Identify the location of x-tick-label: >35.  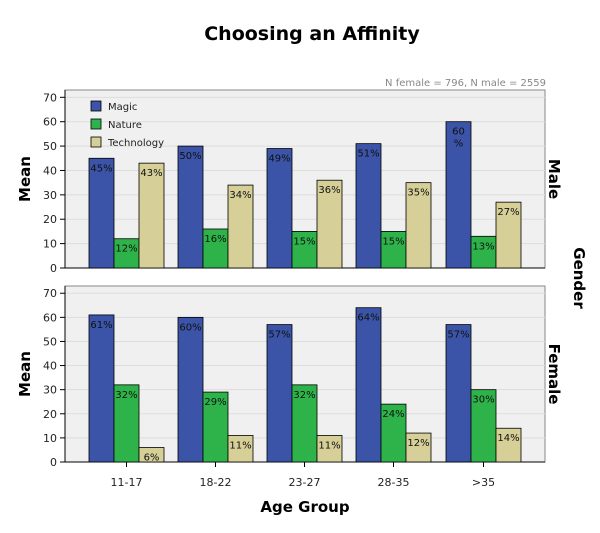
(483, 482).